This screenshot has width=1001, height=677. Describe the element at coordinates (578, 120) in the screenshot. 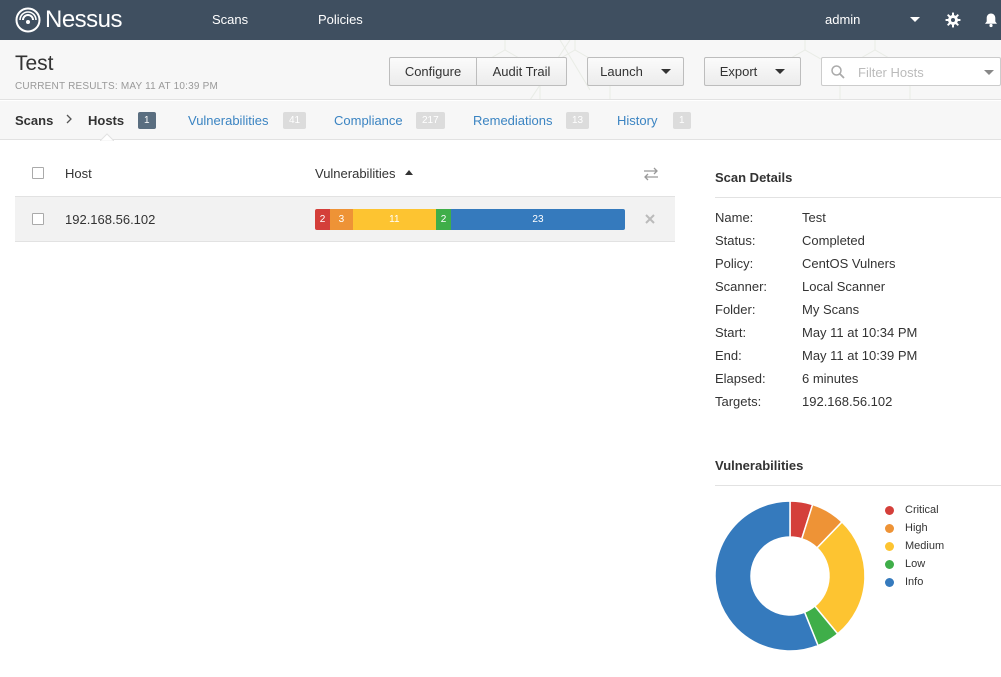

I see `remediations-count-badge: 13` at that location.